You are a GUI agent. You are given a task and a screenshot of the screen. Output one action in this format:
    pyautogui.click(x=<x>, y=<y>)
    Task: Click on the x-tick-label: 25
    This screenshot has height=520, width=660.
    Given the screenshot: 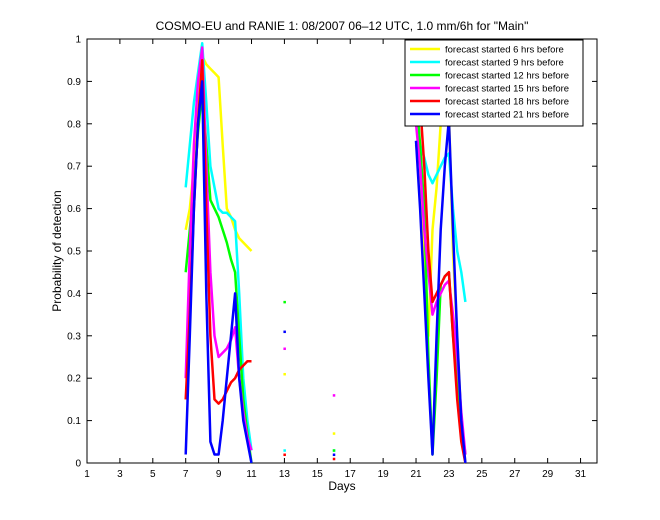 What is the action you would take?
    pyautogui.click(x=482, y=474)
    